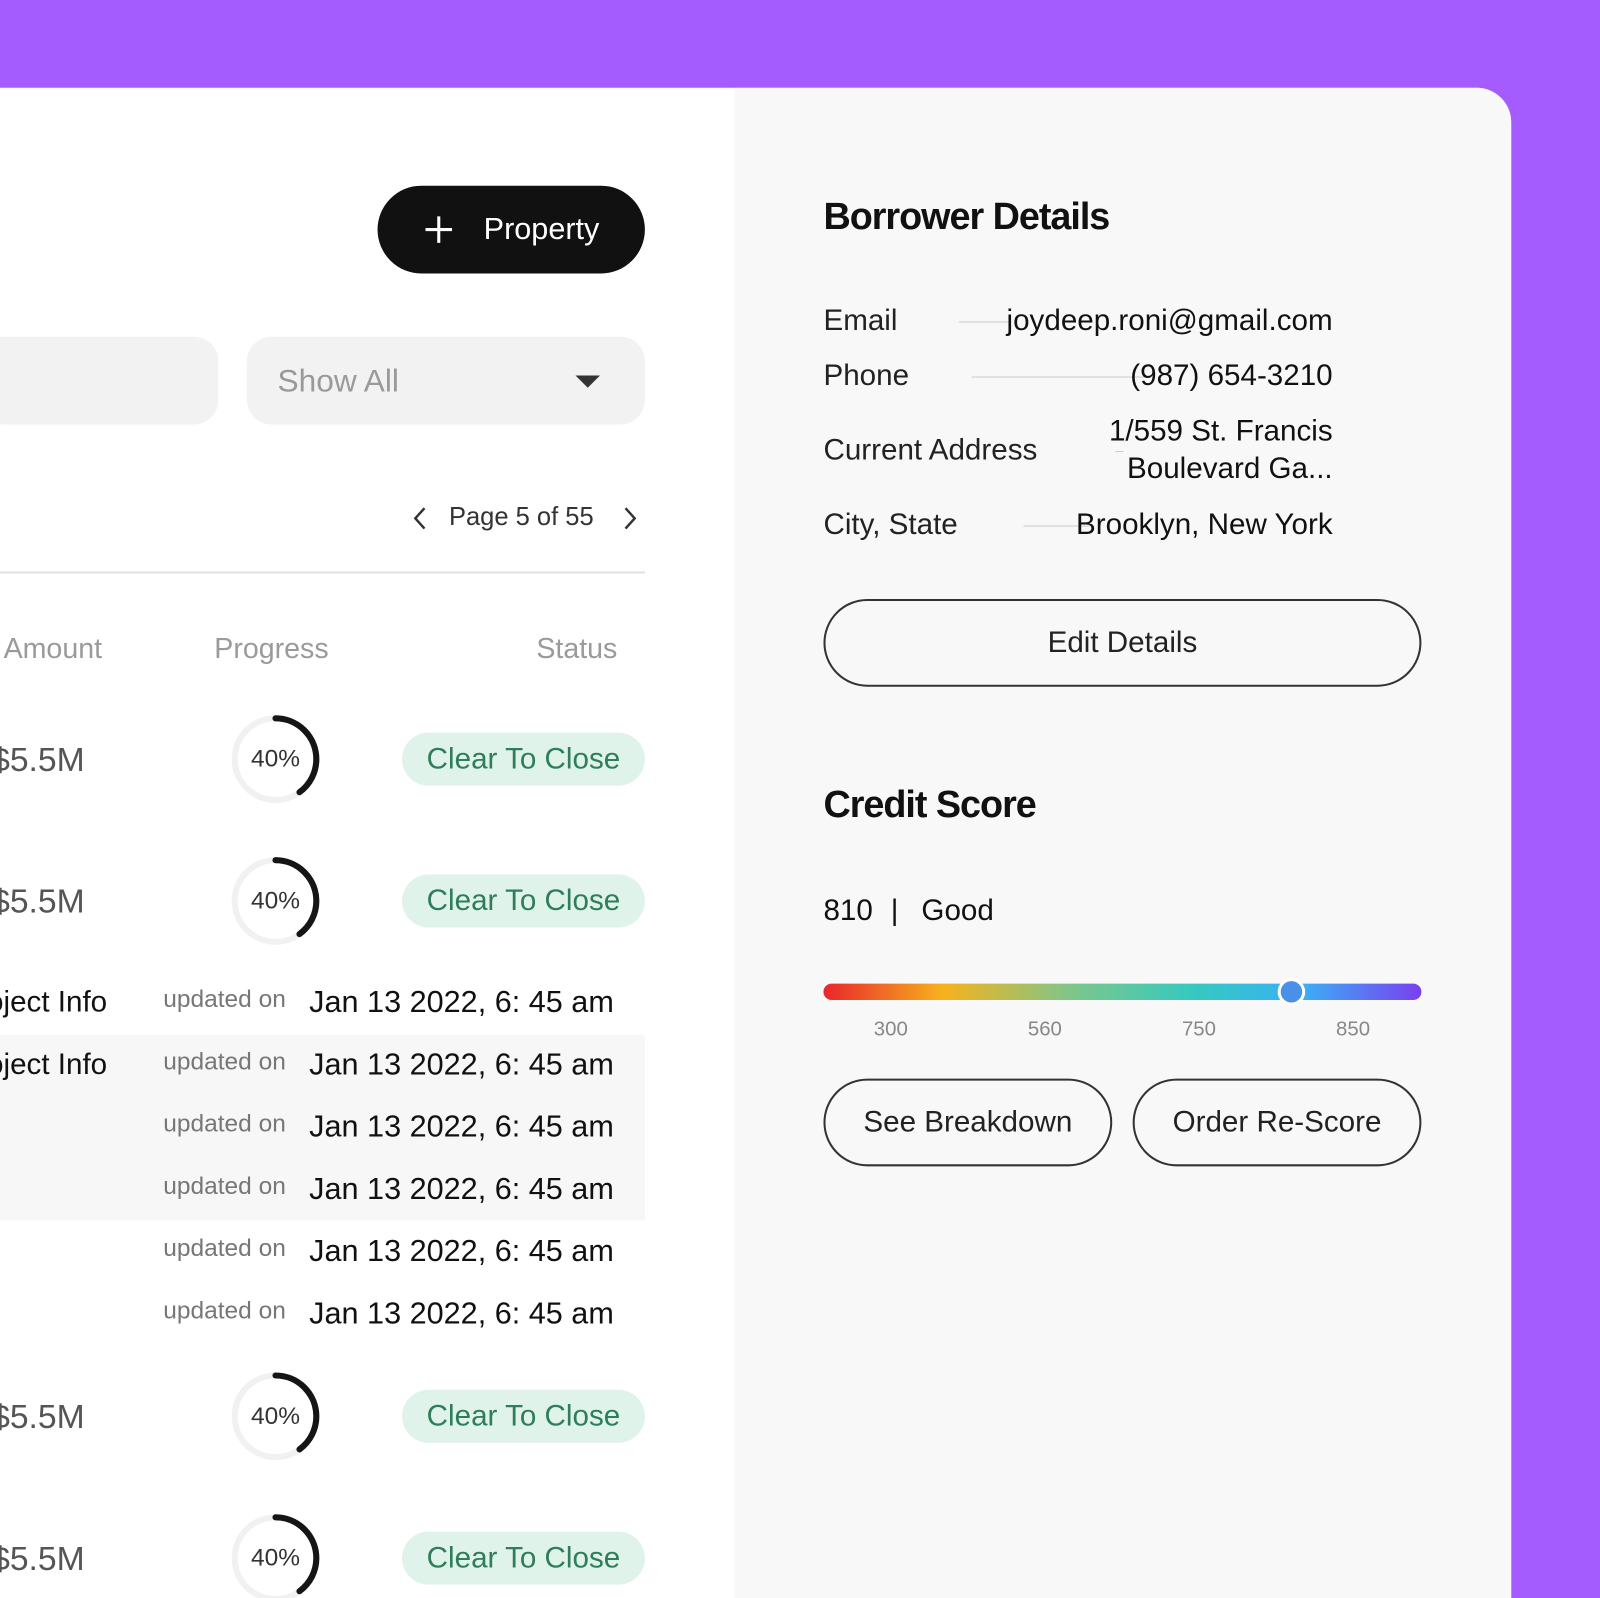 The width and height of the screenshot is (1600, 1598). I want to click on field-label: City, State, so click(890, 525).